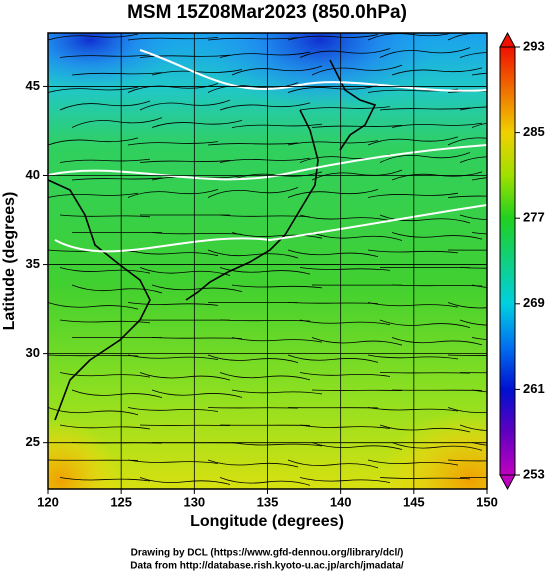  Describe the element at coordinates (534, 45) in the screenshot. I see `colorbar-tick-label: 293` at that location.